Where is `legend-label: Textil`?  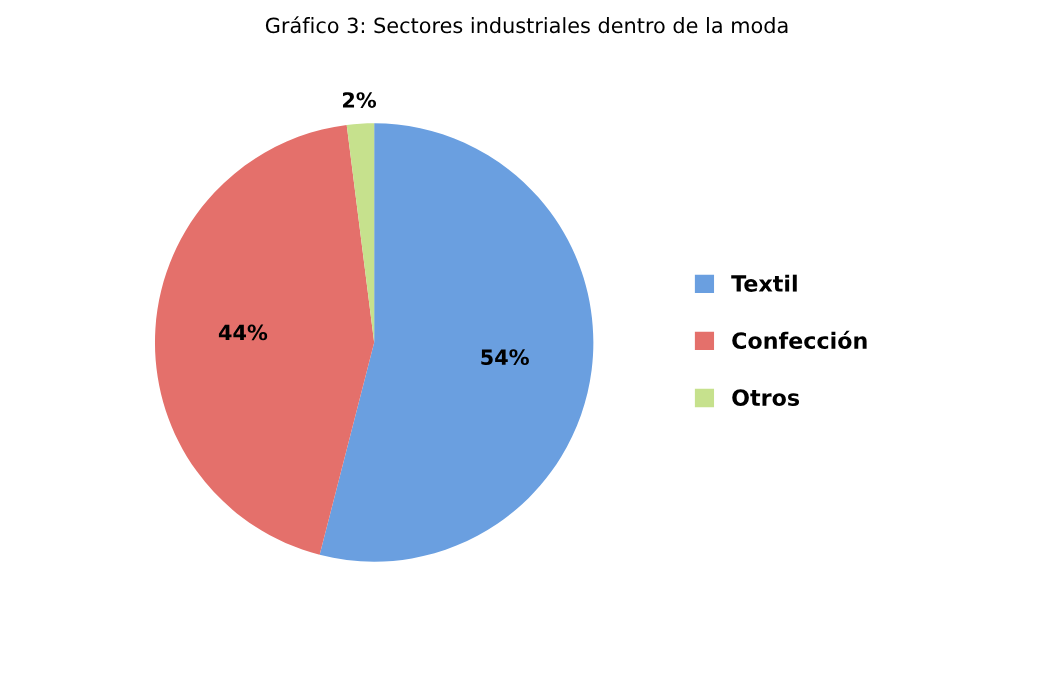
legend-label: Textil is located at coordinates (764, 283).